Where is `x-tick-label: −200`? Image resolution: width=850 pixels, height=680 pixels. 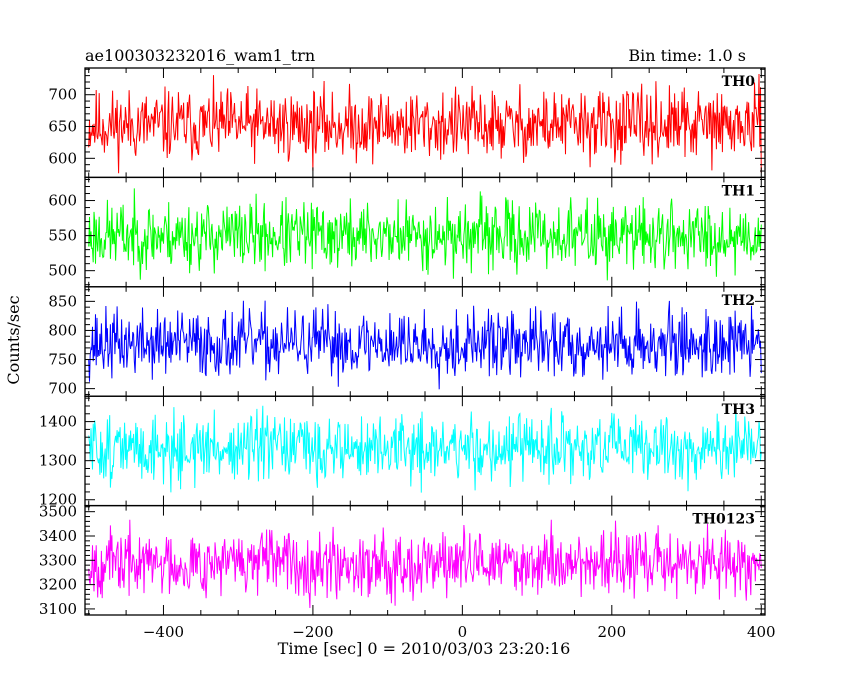
x-tick-label: −200 is located at coordinates (312, 632).